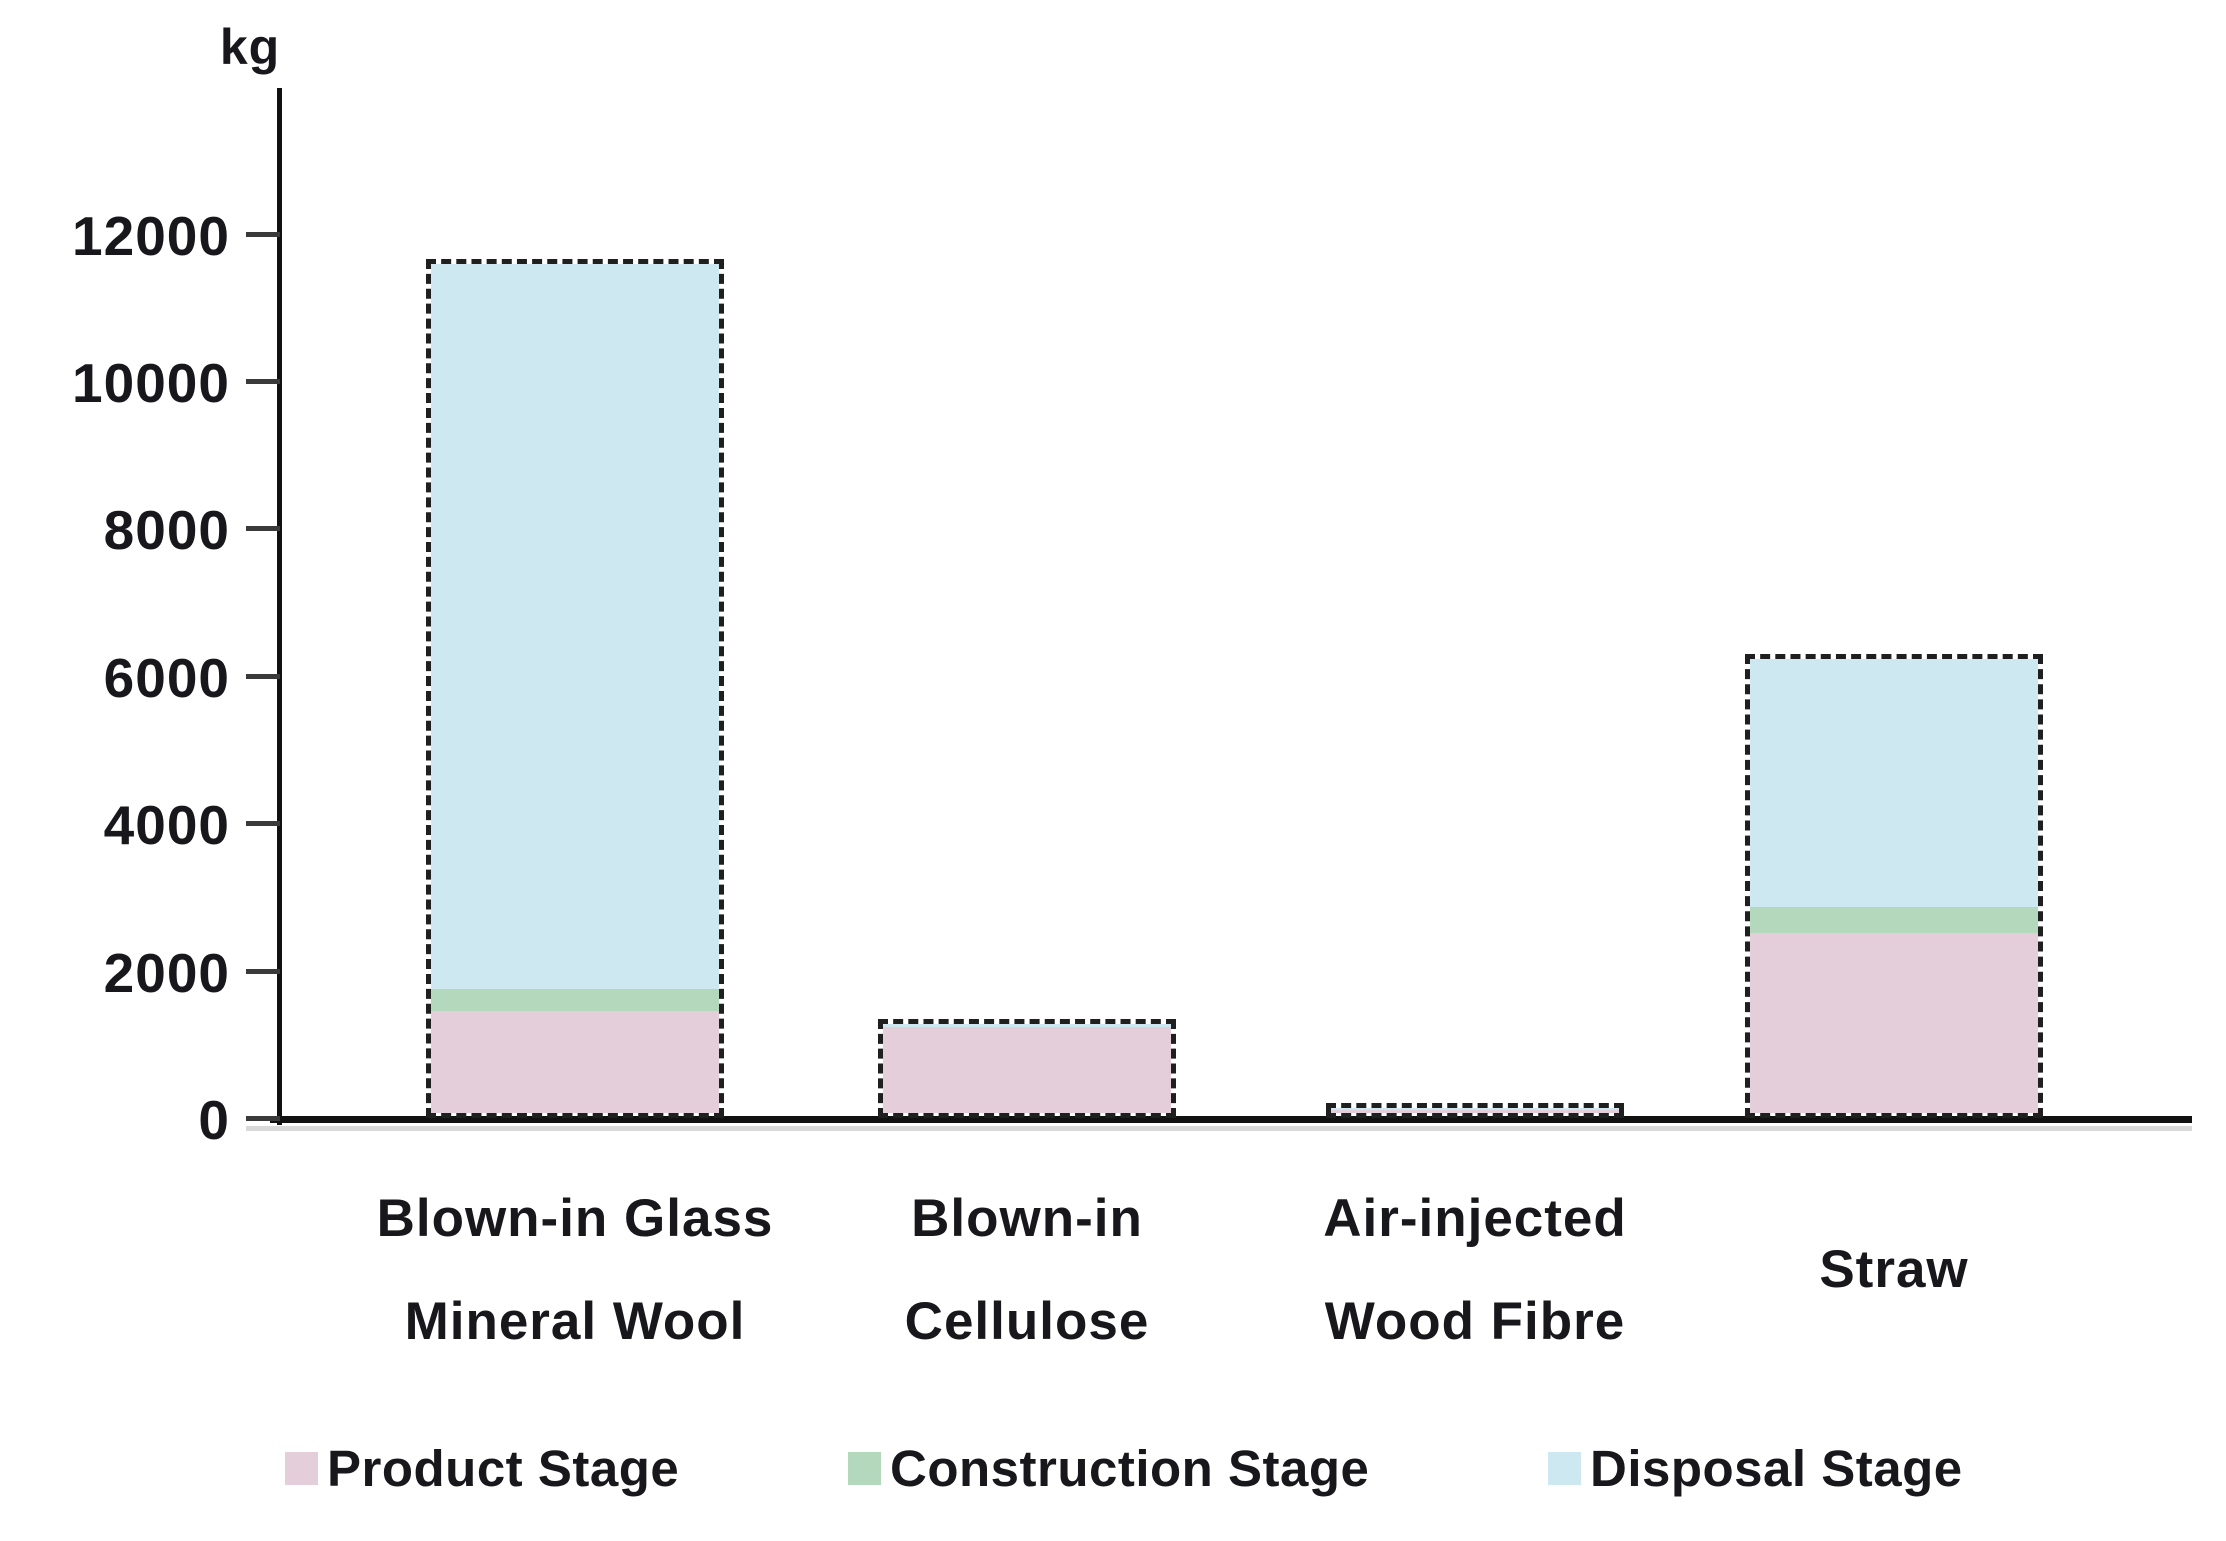  I want to click on x-label-line: Air-injected, so click(1475, 1218).